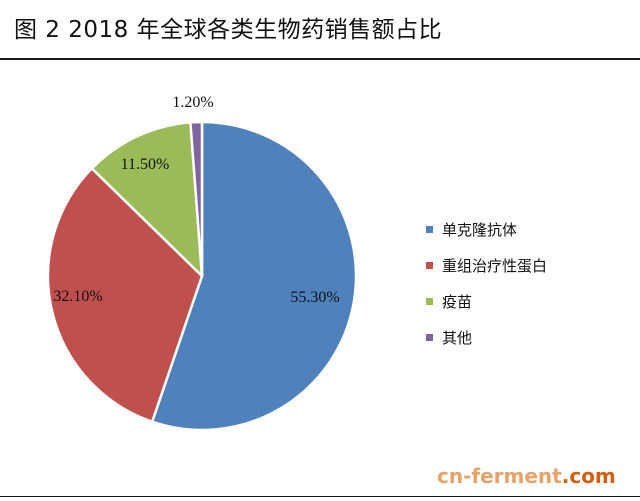 The image size is (640, 501). Describe the element at coordinates (196, 199) in the screenshot. I see `pie-slice-other` at that location.